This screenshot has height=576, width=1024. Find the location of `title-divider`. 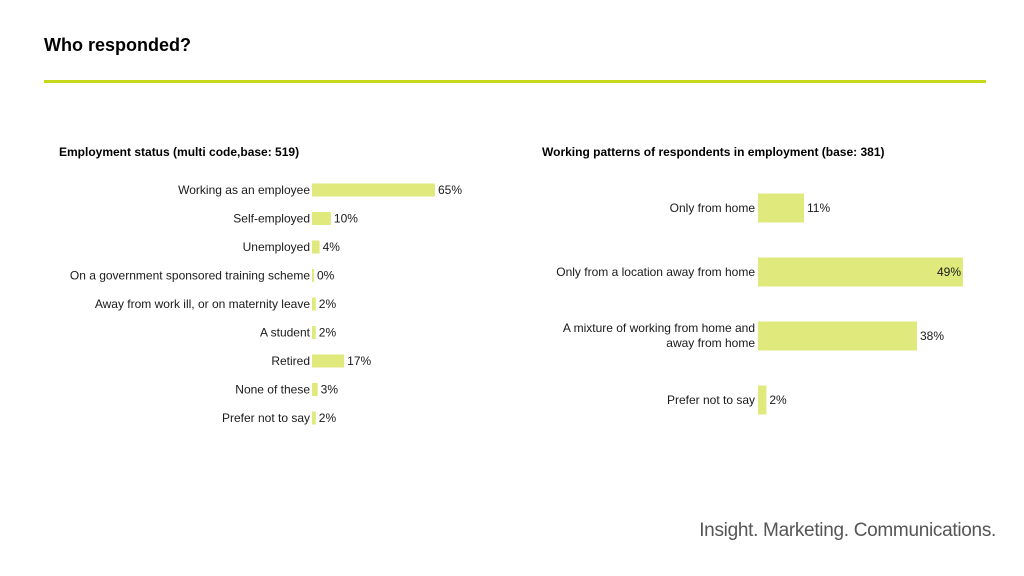

title-divider is located at coordinates (515, 81).